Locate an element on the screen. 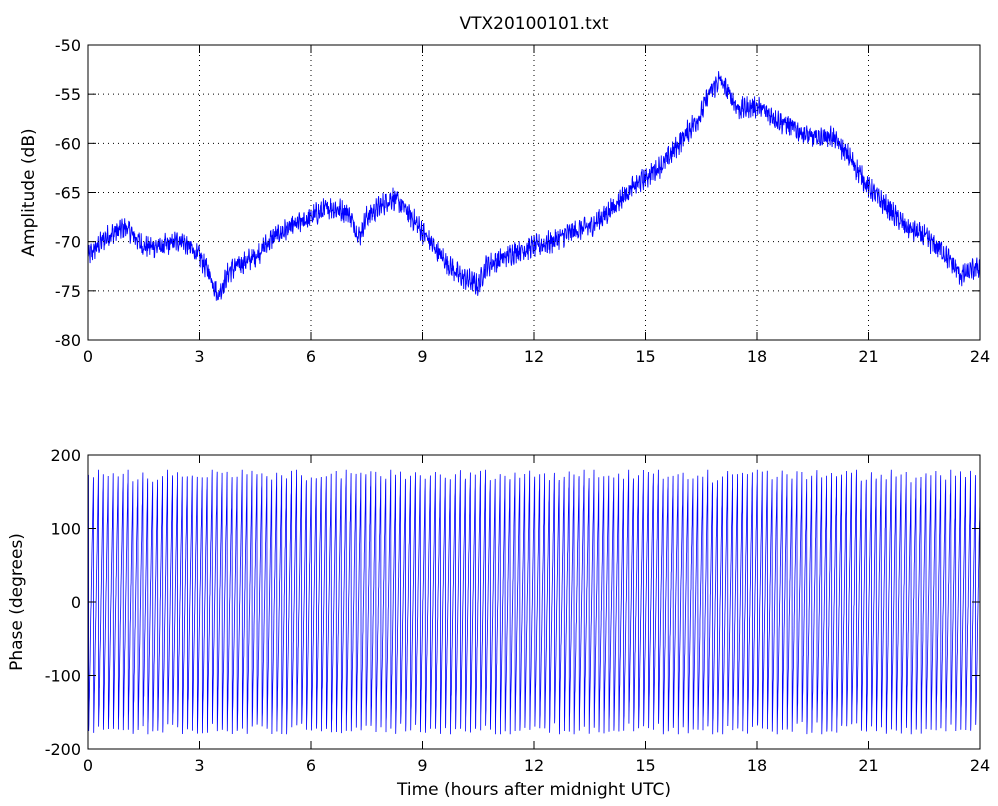 The height and width of the screenshot is (806, 998). y-tick-label: 100 is located at coordinates (65, 529).